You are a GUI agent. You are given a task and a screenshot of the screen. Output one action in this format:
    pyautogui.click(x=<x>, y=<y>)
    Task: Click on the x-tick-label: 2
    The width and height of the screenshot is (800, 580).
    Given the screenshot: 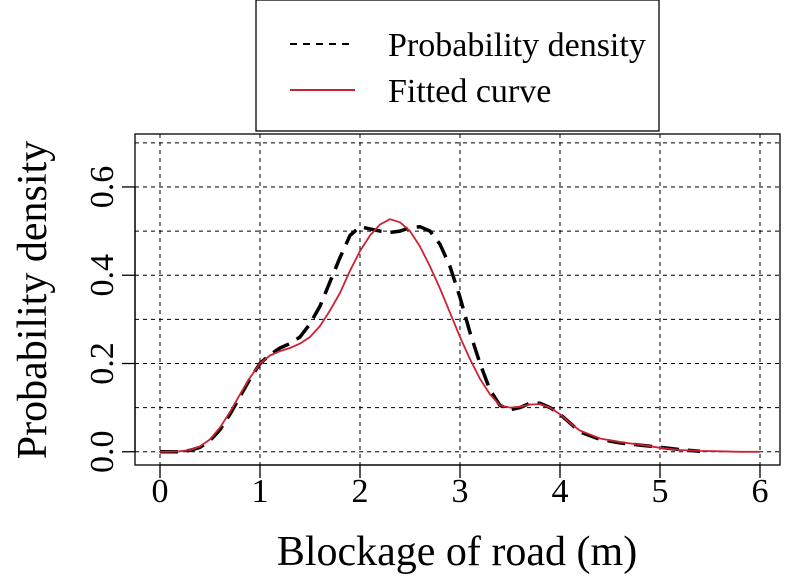 What is the action you would take?
    pyautogui.click(x=360, y=491)
    